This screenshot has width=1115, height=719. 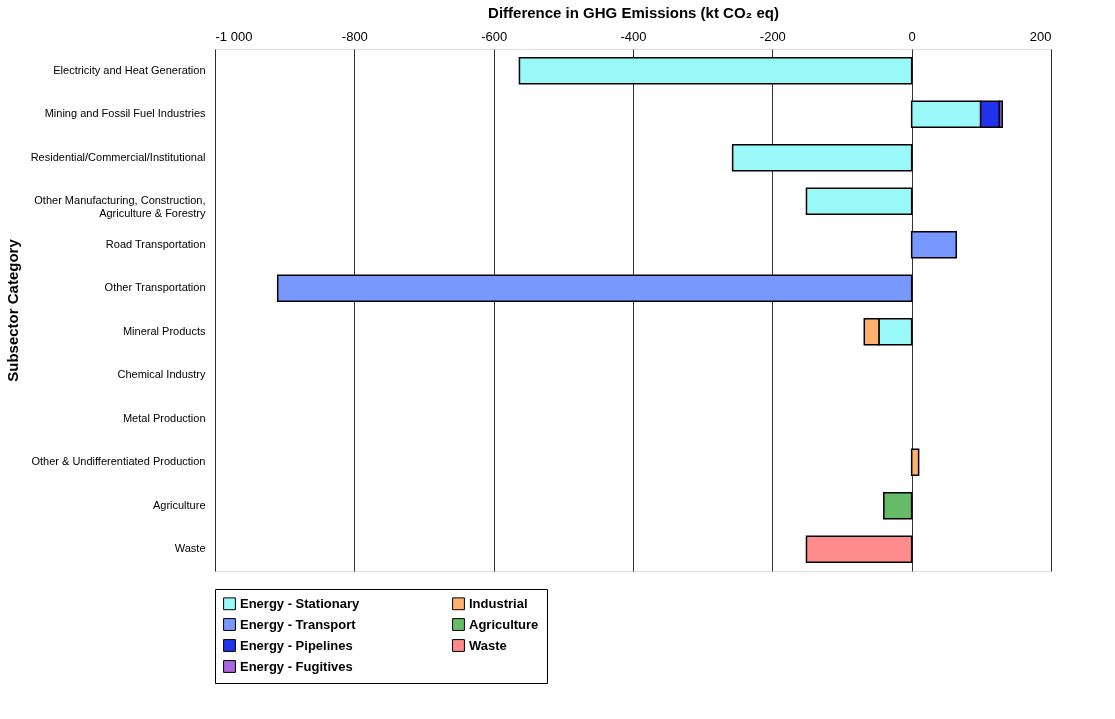 I want to click on y-tick-label: Agriculture, so click(x=179, y=504).